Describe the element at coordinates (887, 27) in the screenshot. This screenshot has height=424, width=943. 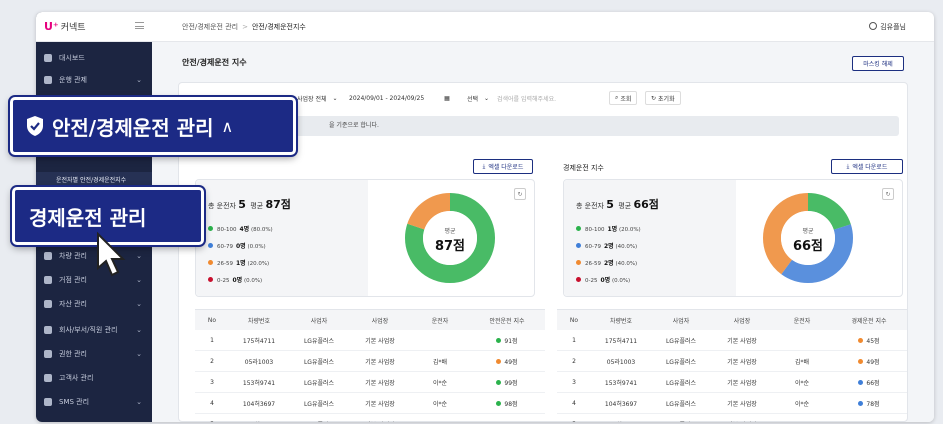
I see `user-menu: 김유플님` at that location.